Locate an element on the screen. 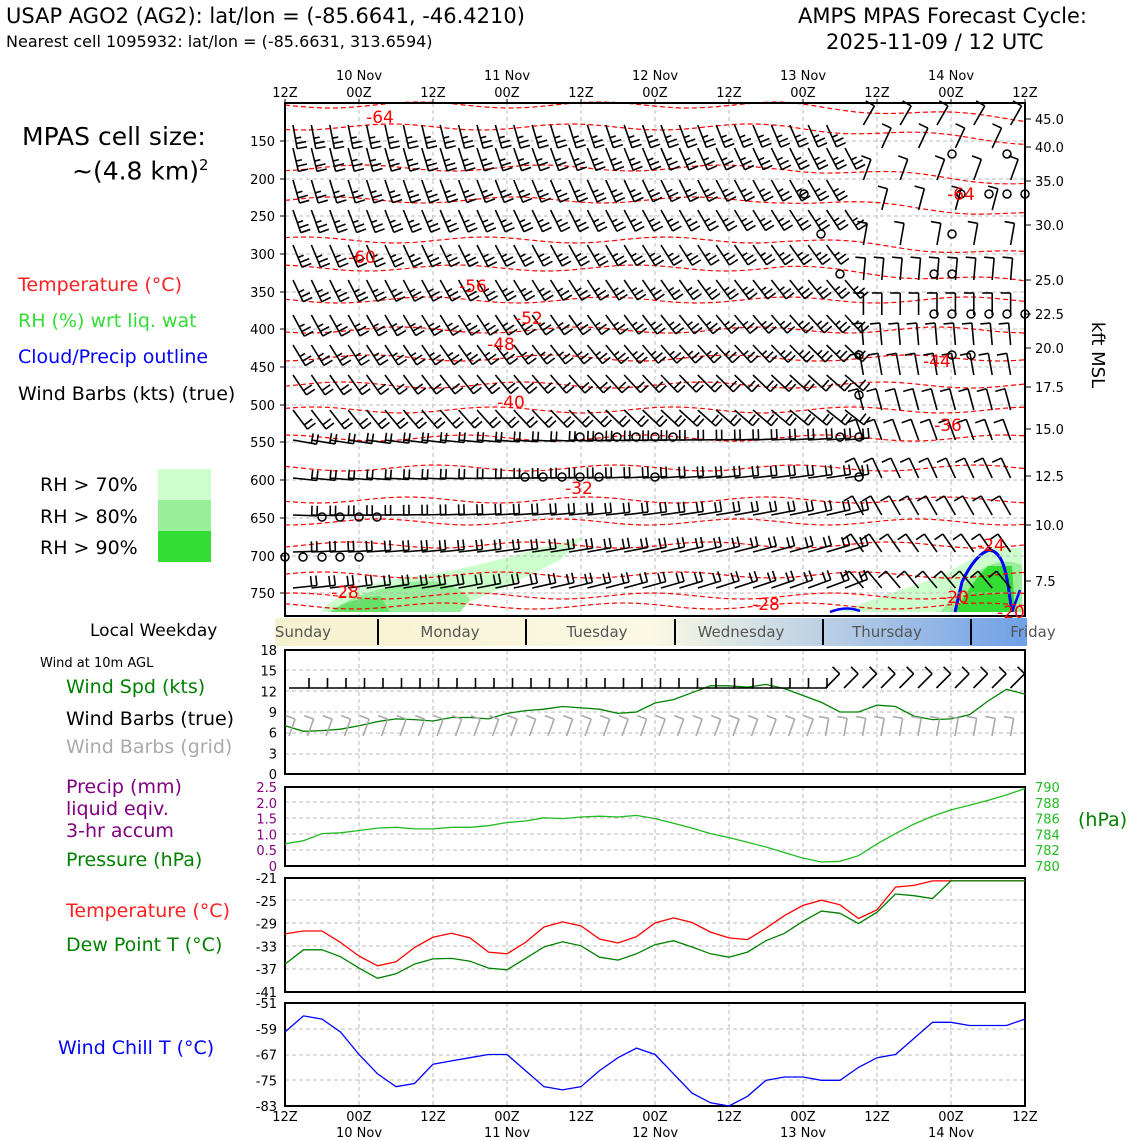  top-time-tick-label: 12Z is located at coordinates (433, 93).